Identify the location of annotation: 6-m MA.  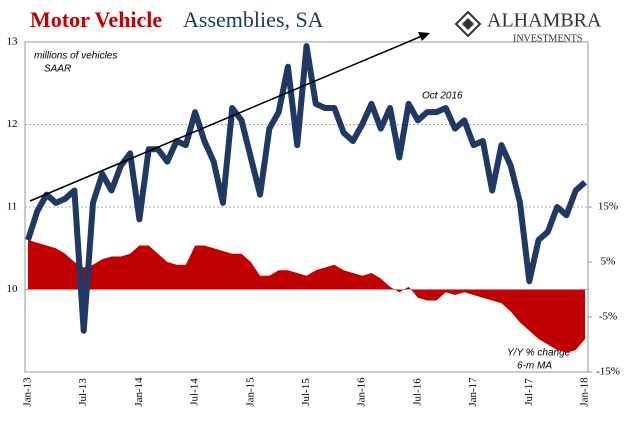
(534, 366).